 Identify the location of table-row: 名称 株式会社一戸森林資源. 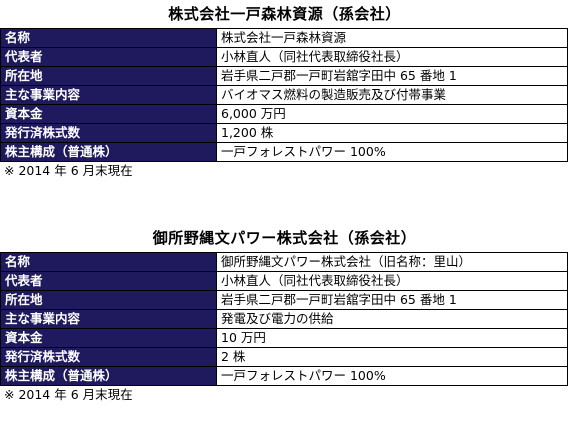
(284, 38).